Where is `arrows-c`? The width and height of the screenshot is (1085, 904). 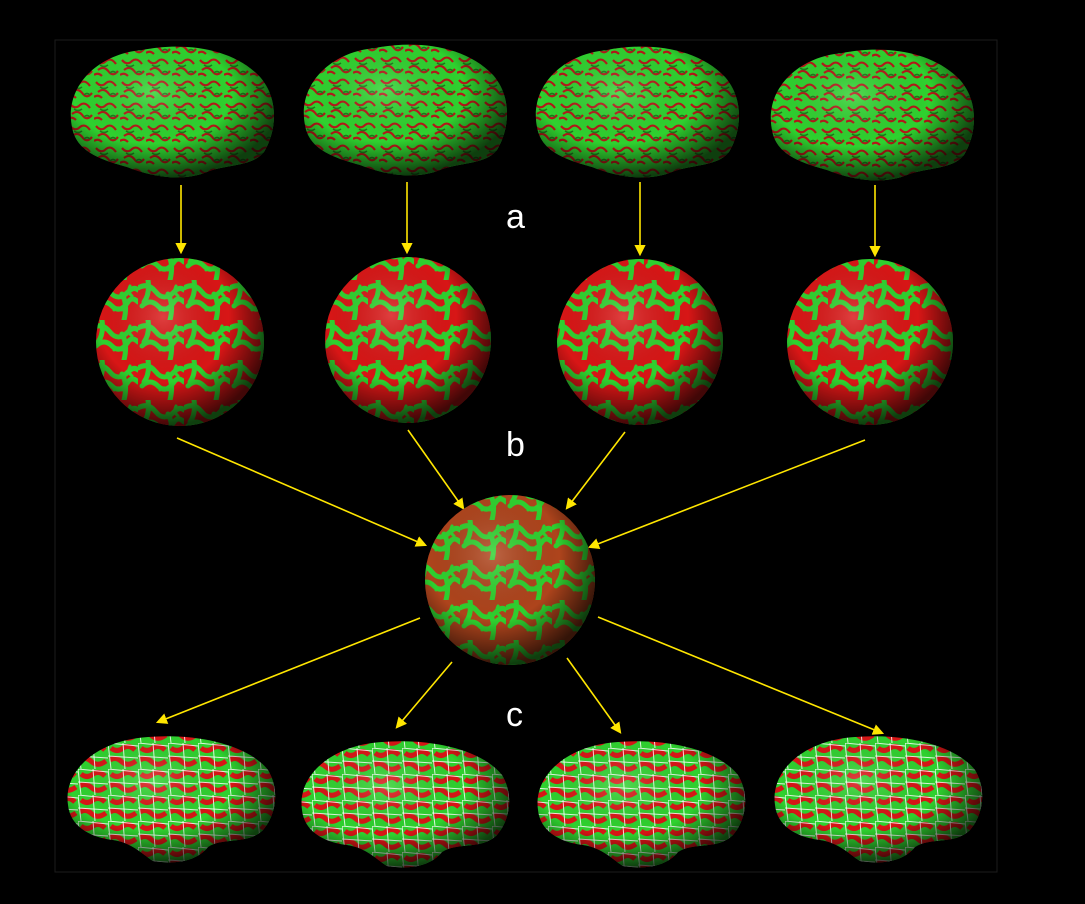
arrows-c is located at coordinates (520, 675).